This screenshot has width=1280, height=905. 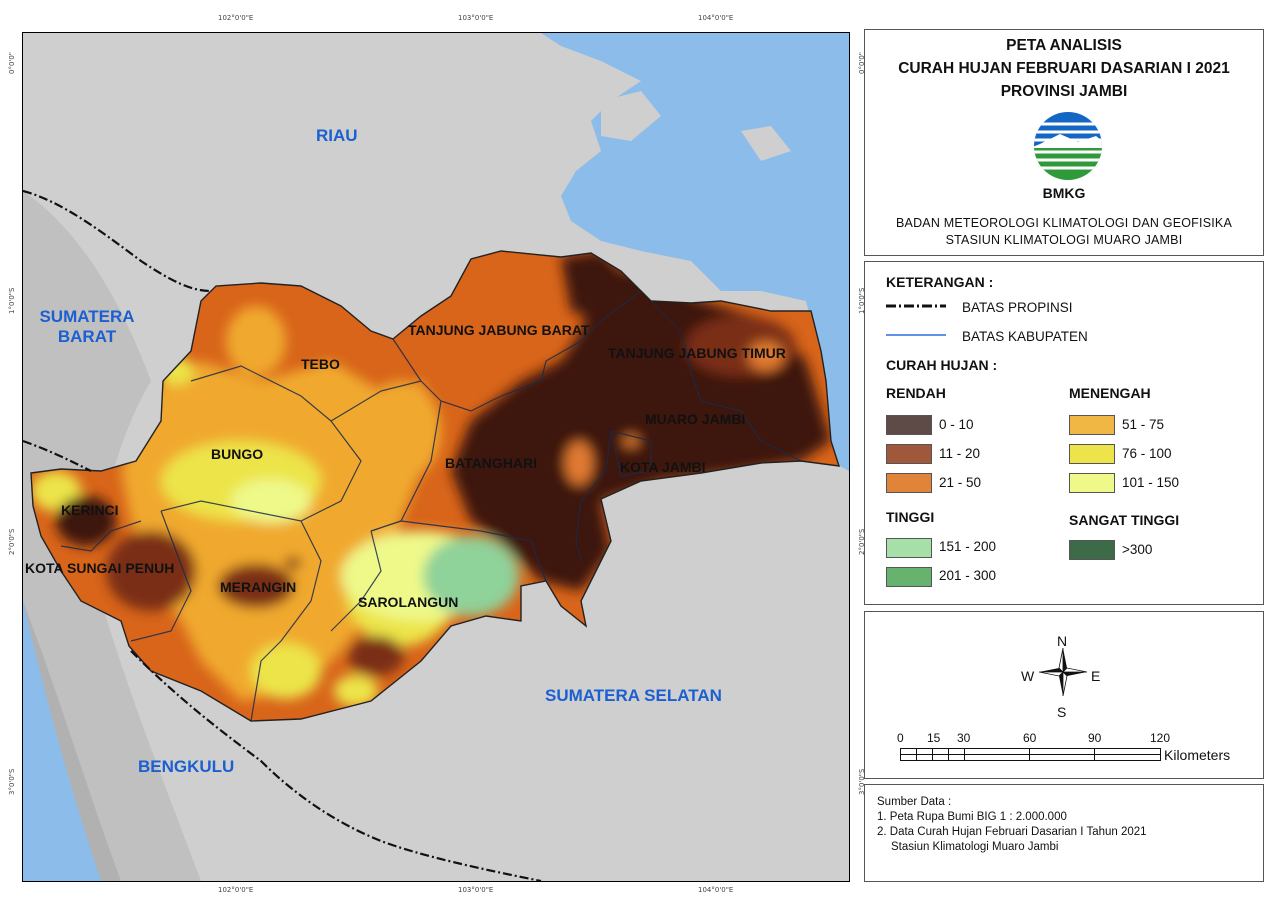 What do you see at coordinates (12, 781) in the screenshot?
I see `coord-left-3: 3°0'0"S` at bounding box center [12, 781].